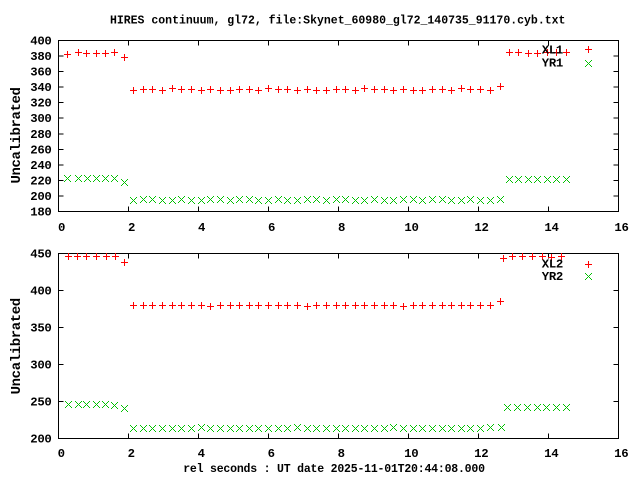 This screenshot has height=480, width=640. What do you see at coordinates (40, 166) in the screenshot?
I see `svg-text: 240` at bounding box center [40, 166].